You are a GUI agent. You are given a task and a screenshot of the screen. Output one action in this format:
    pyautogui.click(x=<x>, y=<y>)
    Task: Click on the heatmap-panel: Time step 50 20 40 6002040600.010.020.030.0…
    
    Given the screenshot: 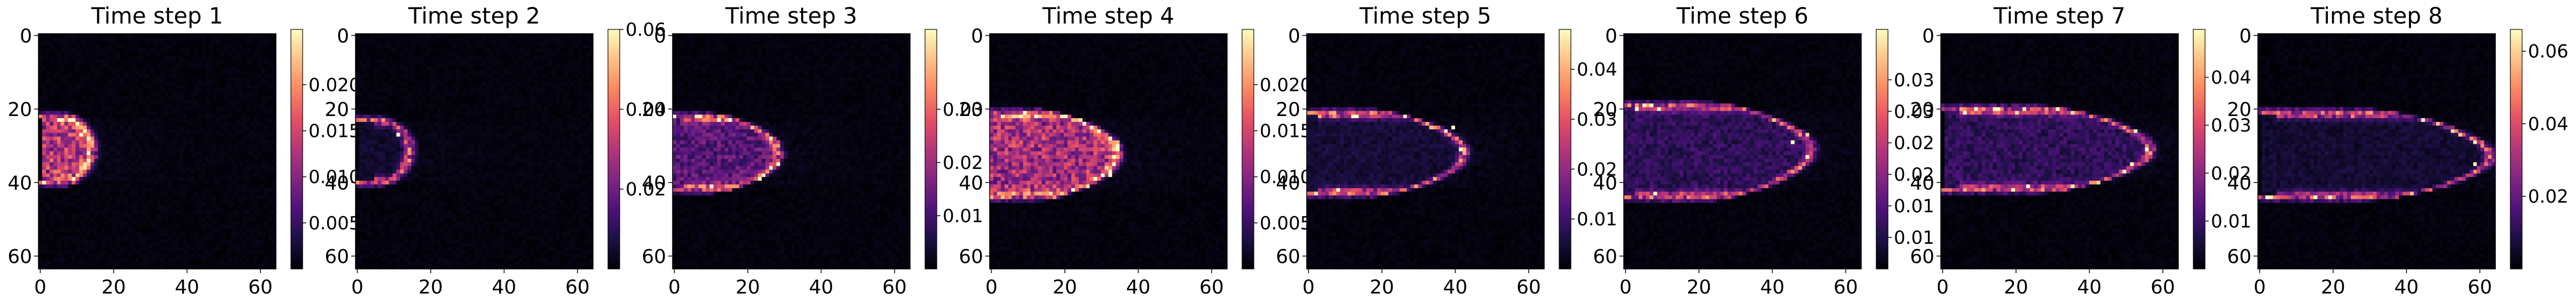 What is the action you would take?
    pyautogui.click(x=1446, y=150)
    